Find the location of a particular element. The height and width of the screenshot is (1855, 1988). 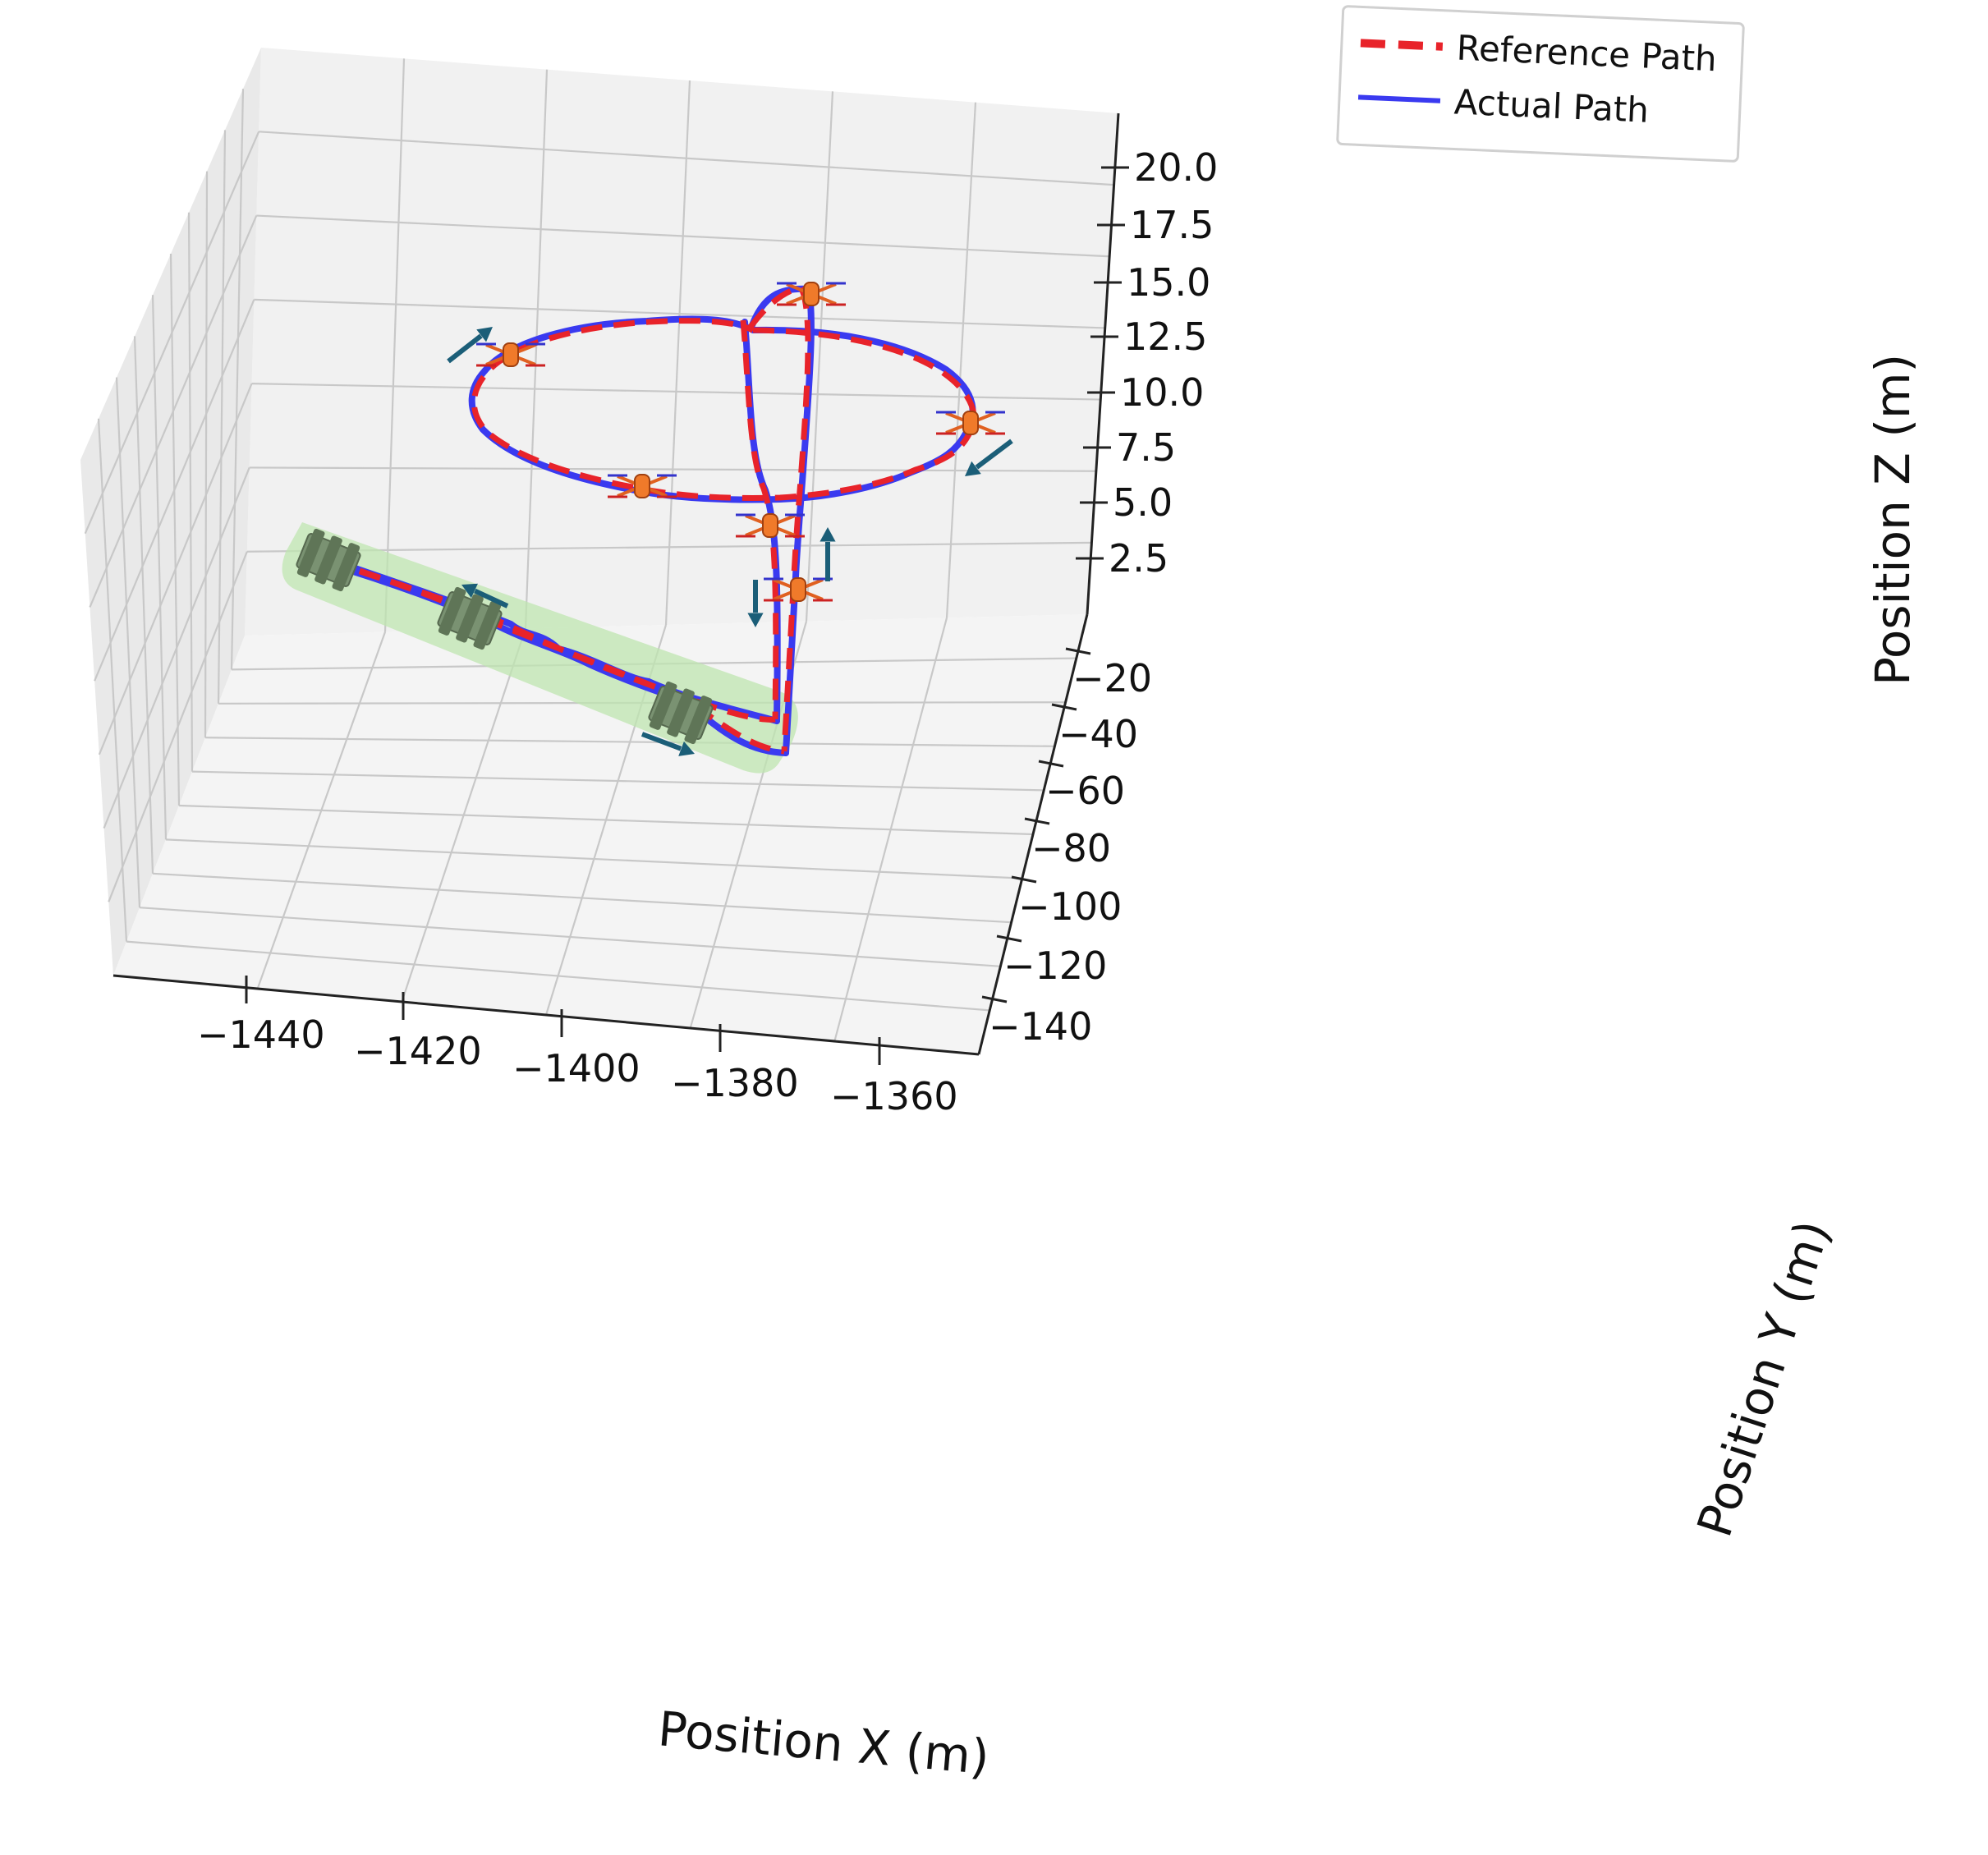

reference-path-ring is located at coordinates (724, 410).